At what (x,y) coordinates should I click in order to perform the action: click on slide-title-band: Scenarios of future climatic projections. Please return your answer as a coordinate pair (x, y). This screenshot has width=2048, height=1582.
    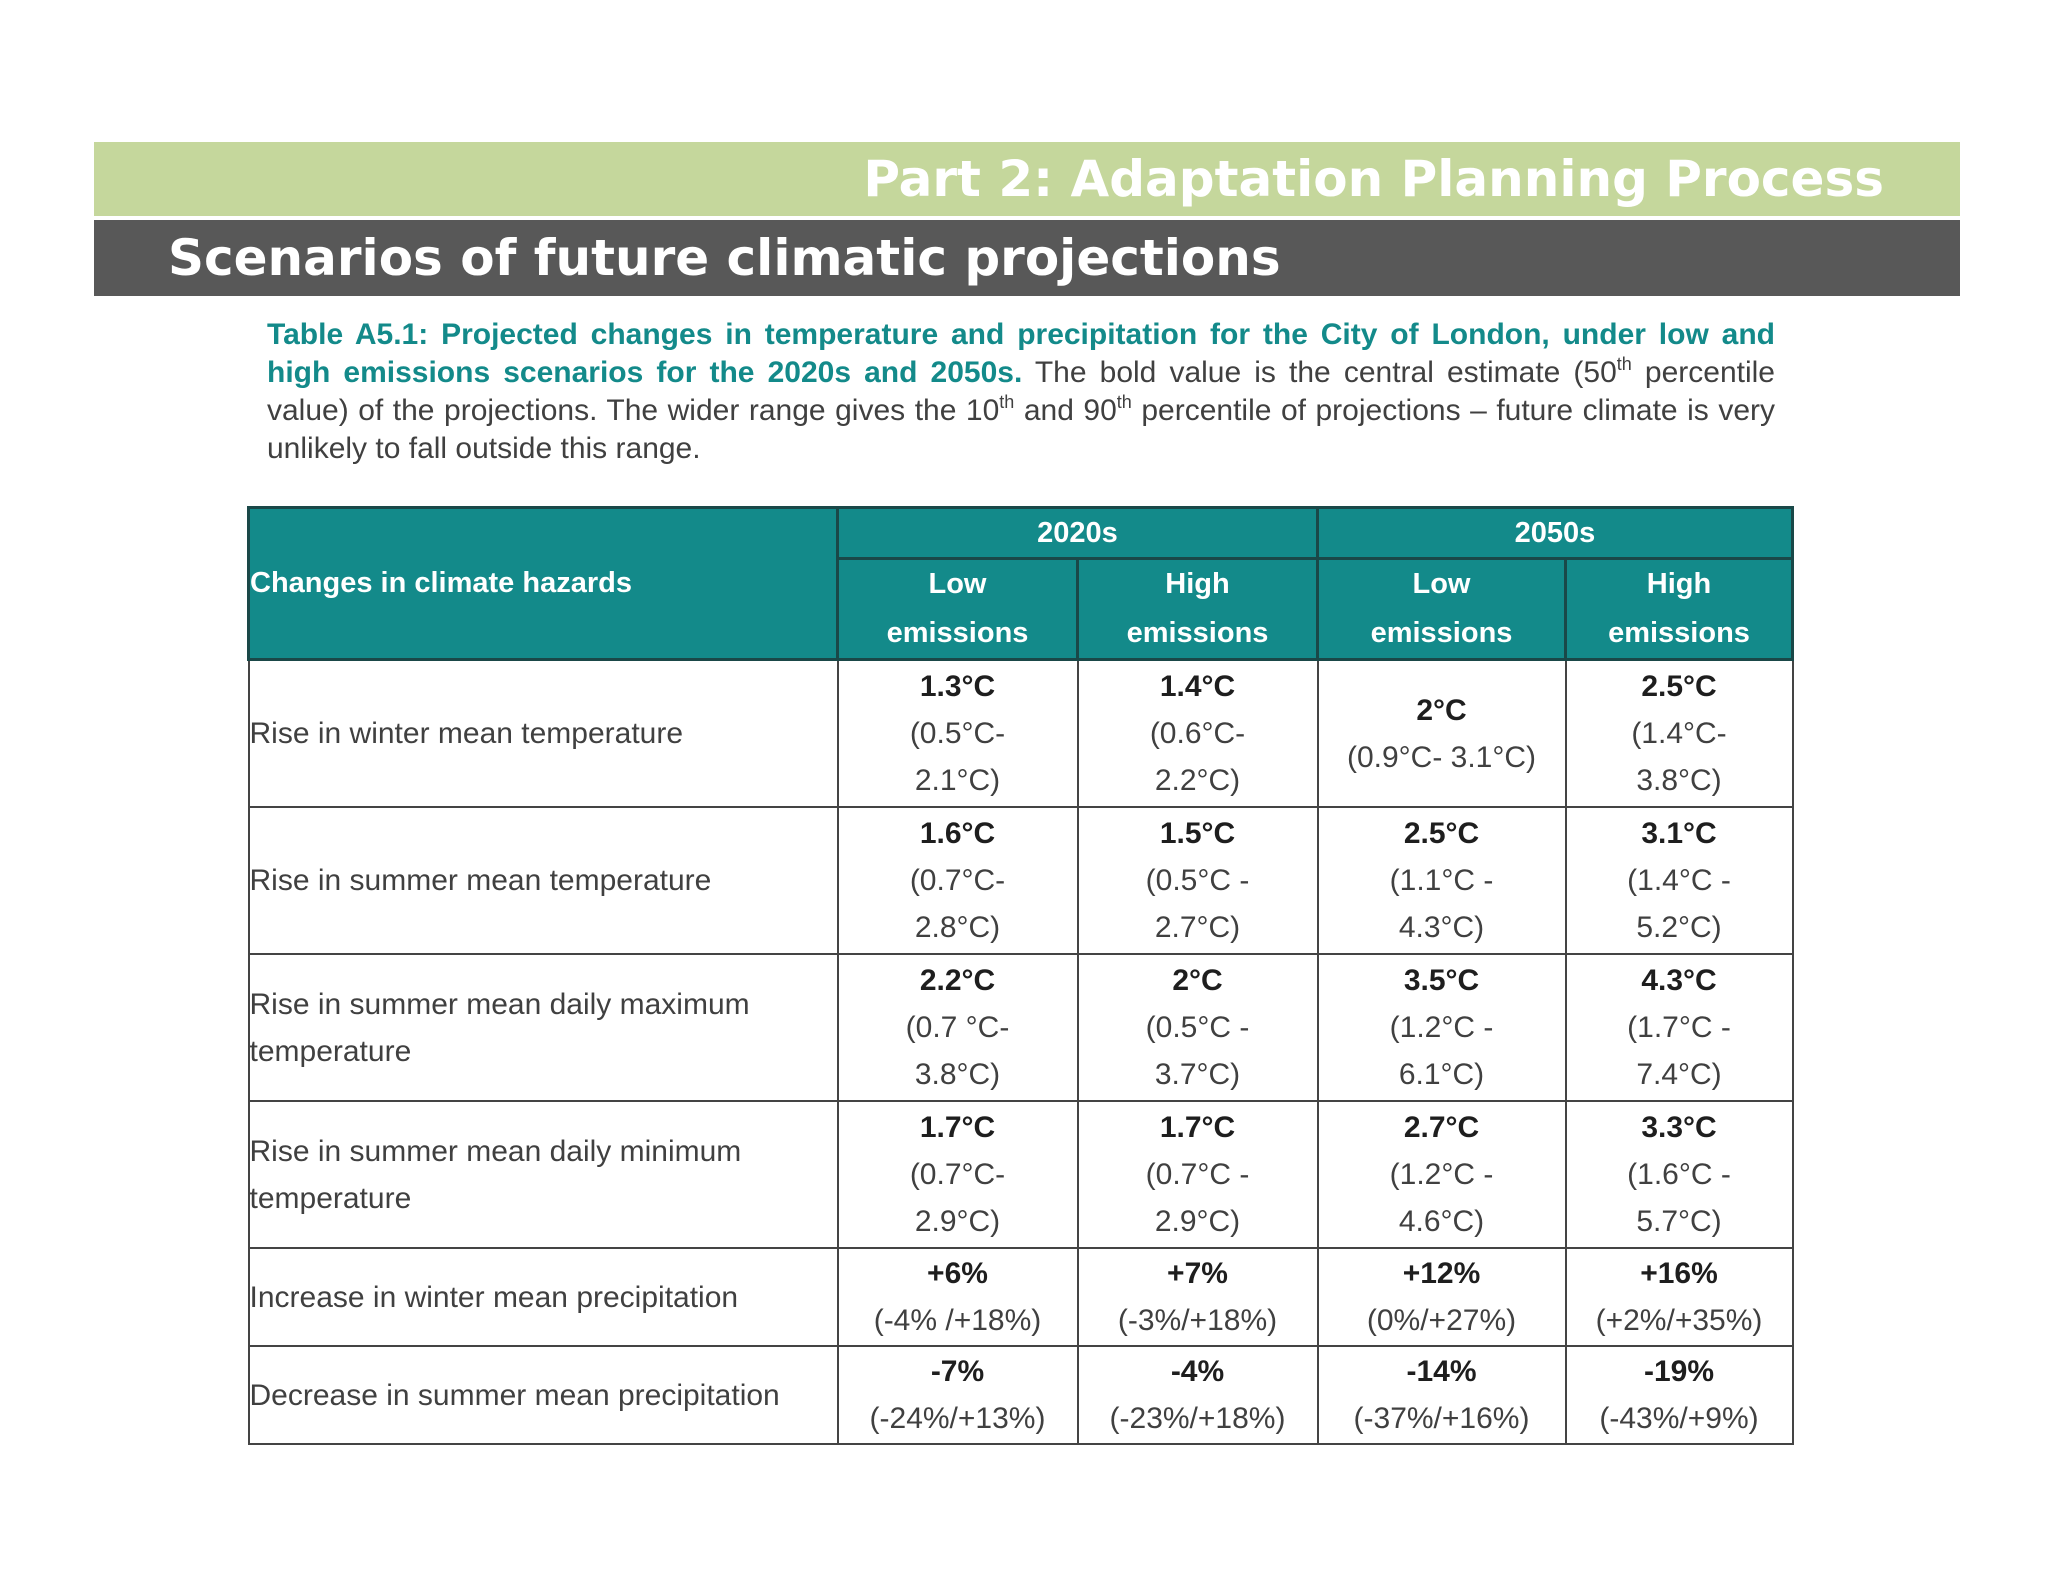
    Looking at the image, I should click on (1027, 258).